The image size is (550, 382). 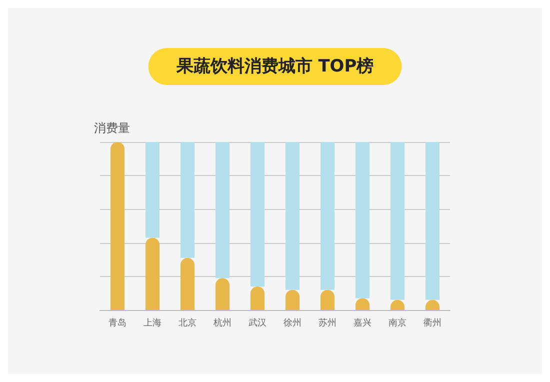 What do you see at coordinates (327, 323) in the screenshot?
I see `x-tick-label: 苏州` at bounding box center [327, 323].